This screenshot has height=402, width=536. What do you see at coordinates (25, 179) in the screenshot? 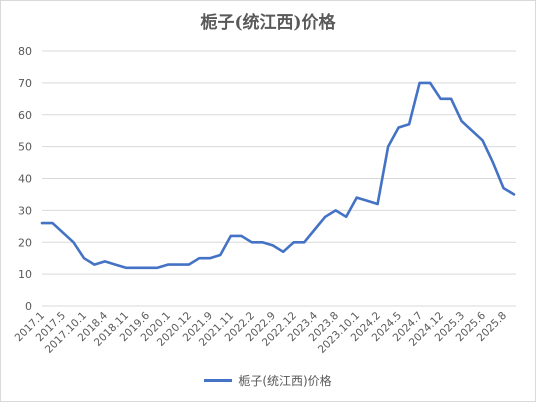
I see `y-tick-label: 40` at bounding box center [25, 179].